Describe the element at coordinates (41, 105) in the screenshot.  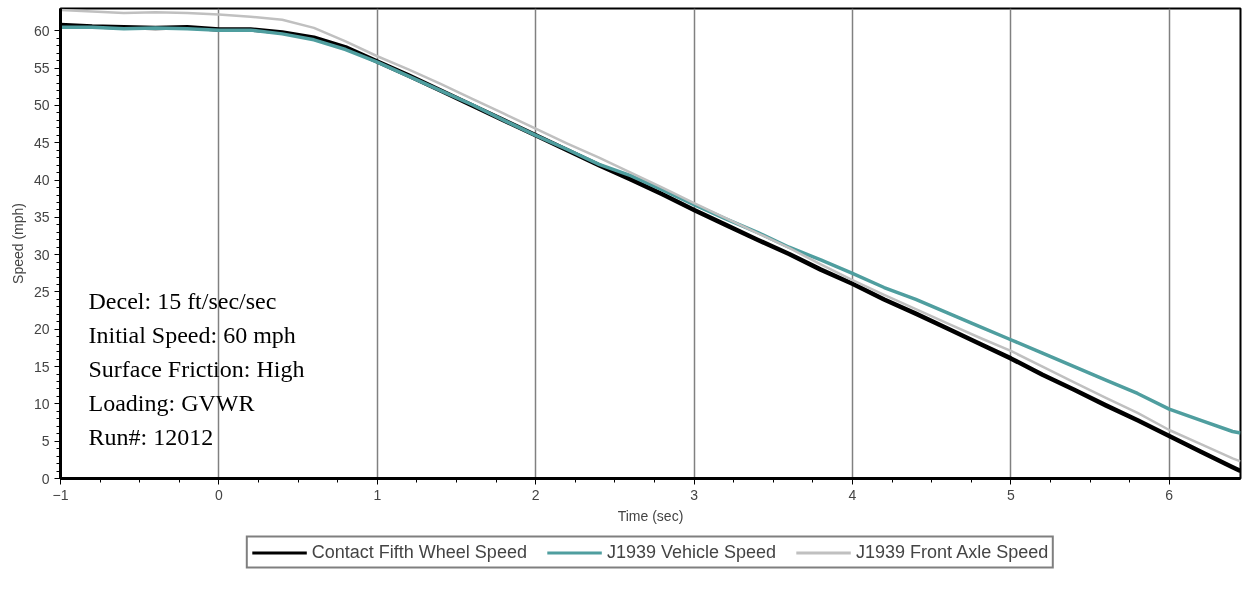
I see `y-tick-label: 50` at that location.